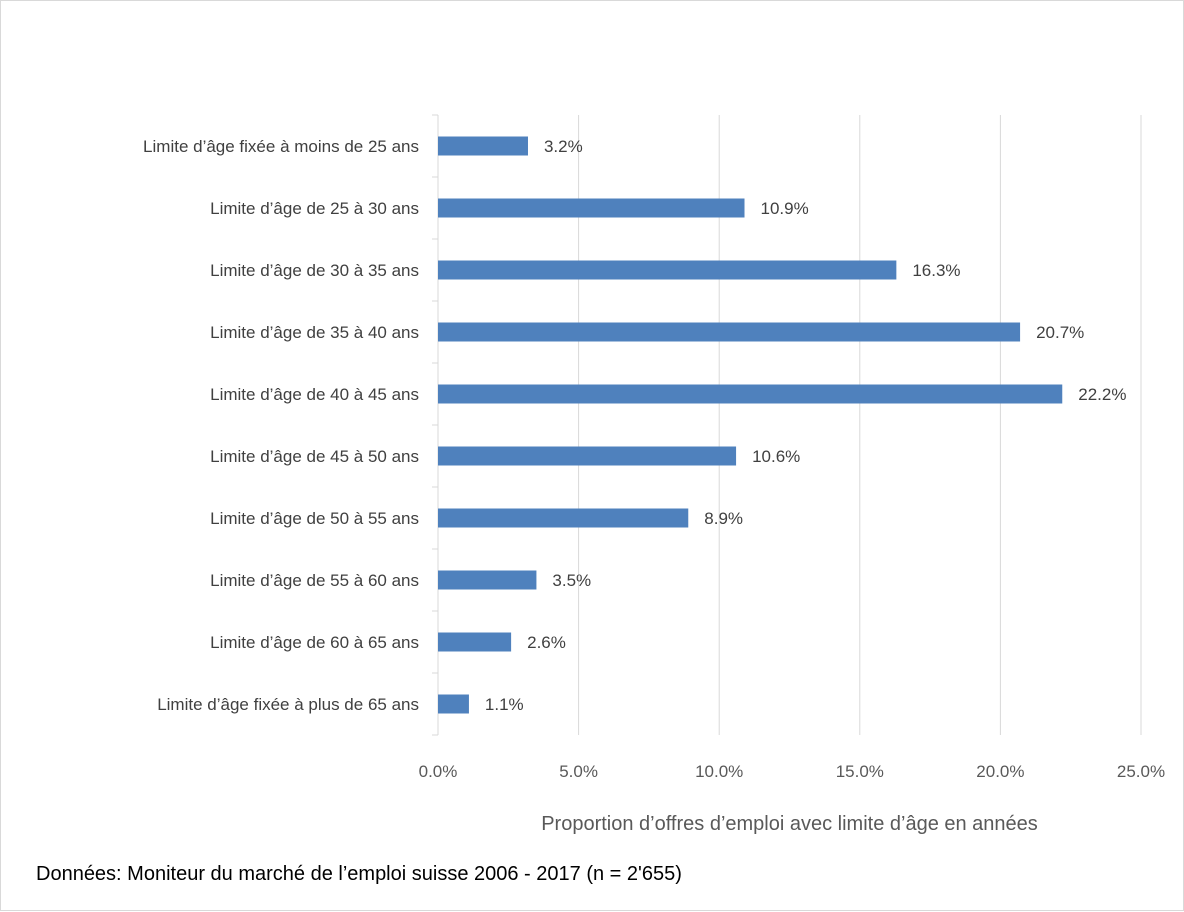 Image resolution: width=1184 pixels, height=912 pixels. Describe the element at coordinates (936, 270) in the screenshot. I see `data-label: 16.3%` at that location.